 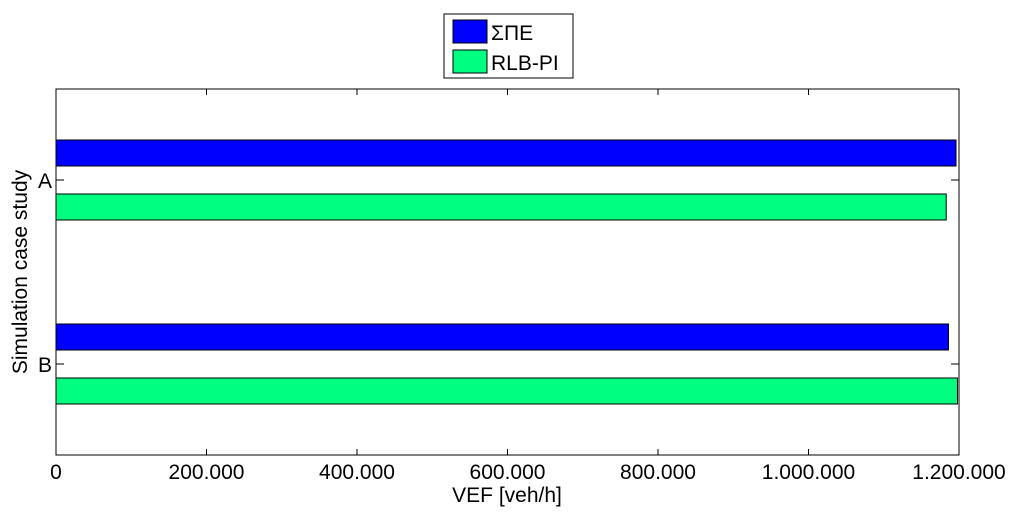 What do you see at coordinates (507, 495) in the screenshot?
I see `x-axis-title: VEF [veh/h]` at bounding box center [507, 495].